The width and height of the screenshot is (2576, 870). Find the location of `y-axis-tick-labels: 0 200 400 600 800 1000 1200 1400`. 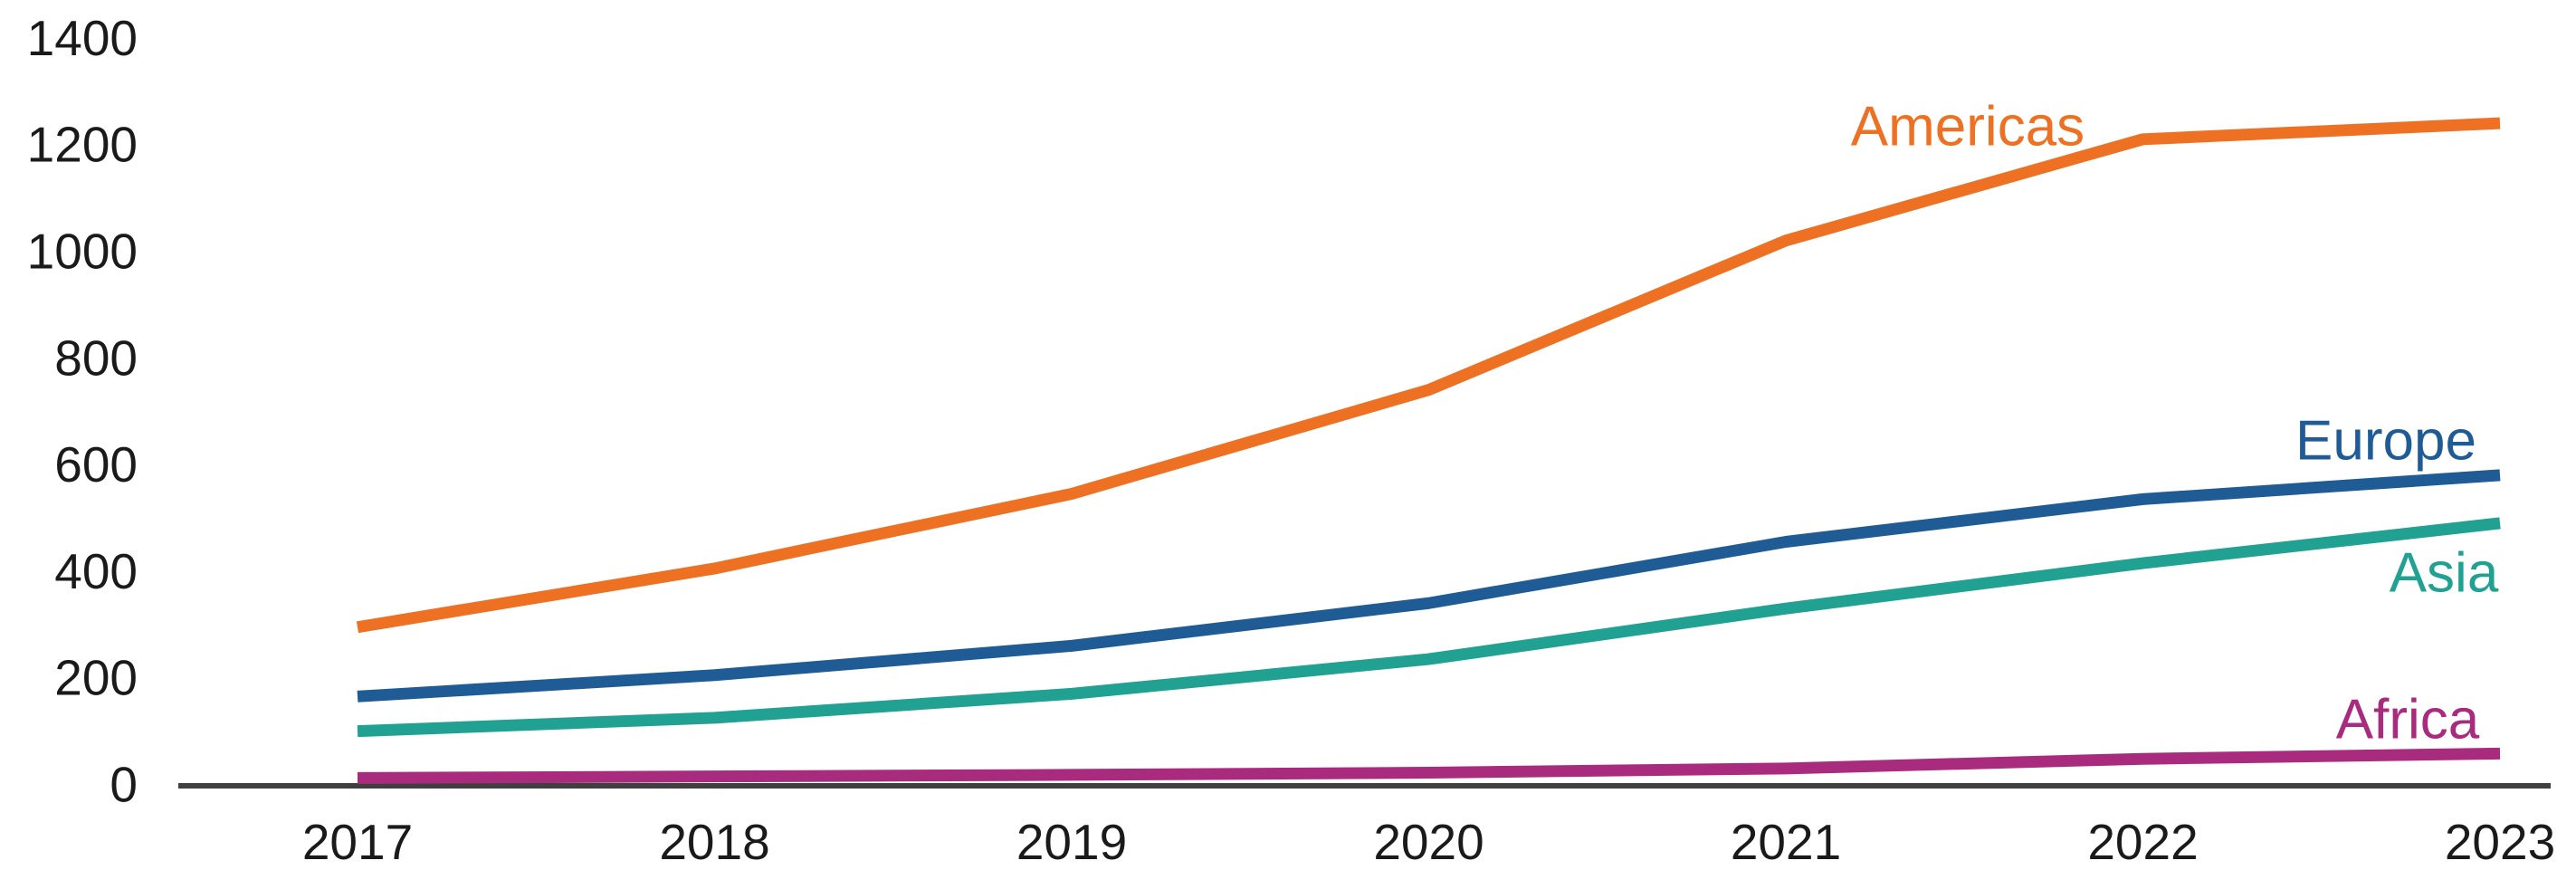

y-axis-tick-labels: 0 200 400 600 800 1000 1200 1400 is located at coordinates (83, 411).